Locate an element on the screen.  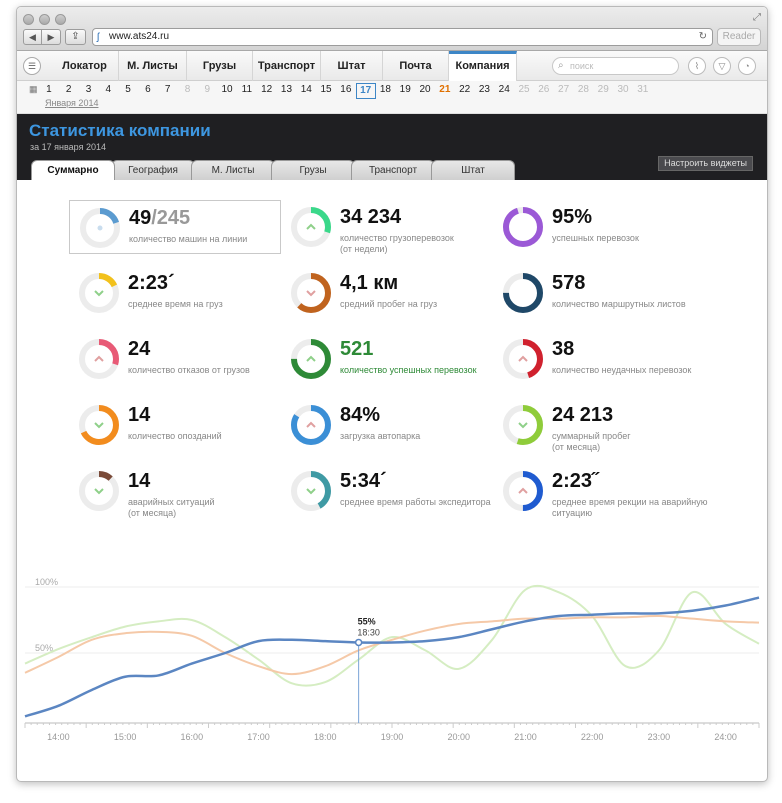
day-17: 17 is located at coordinates (365, 91).